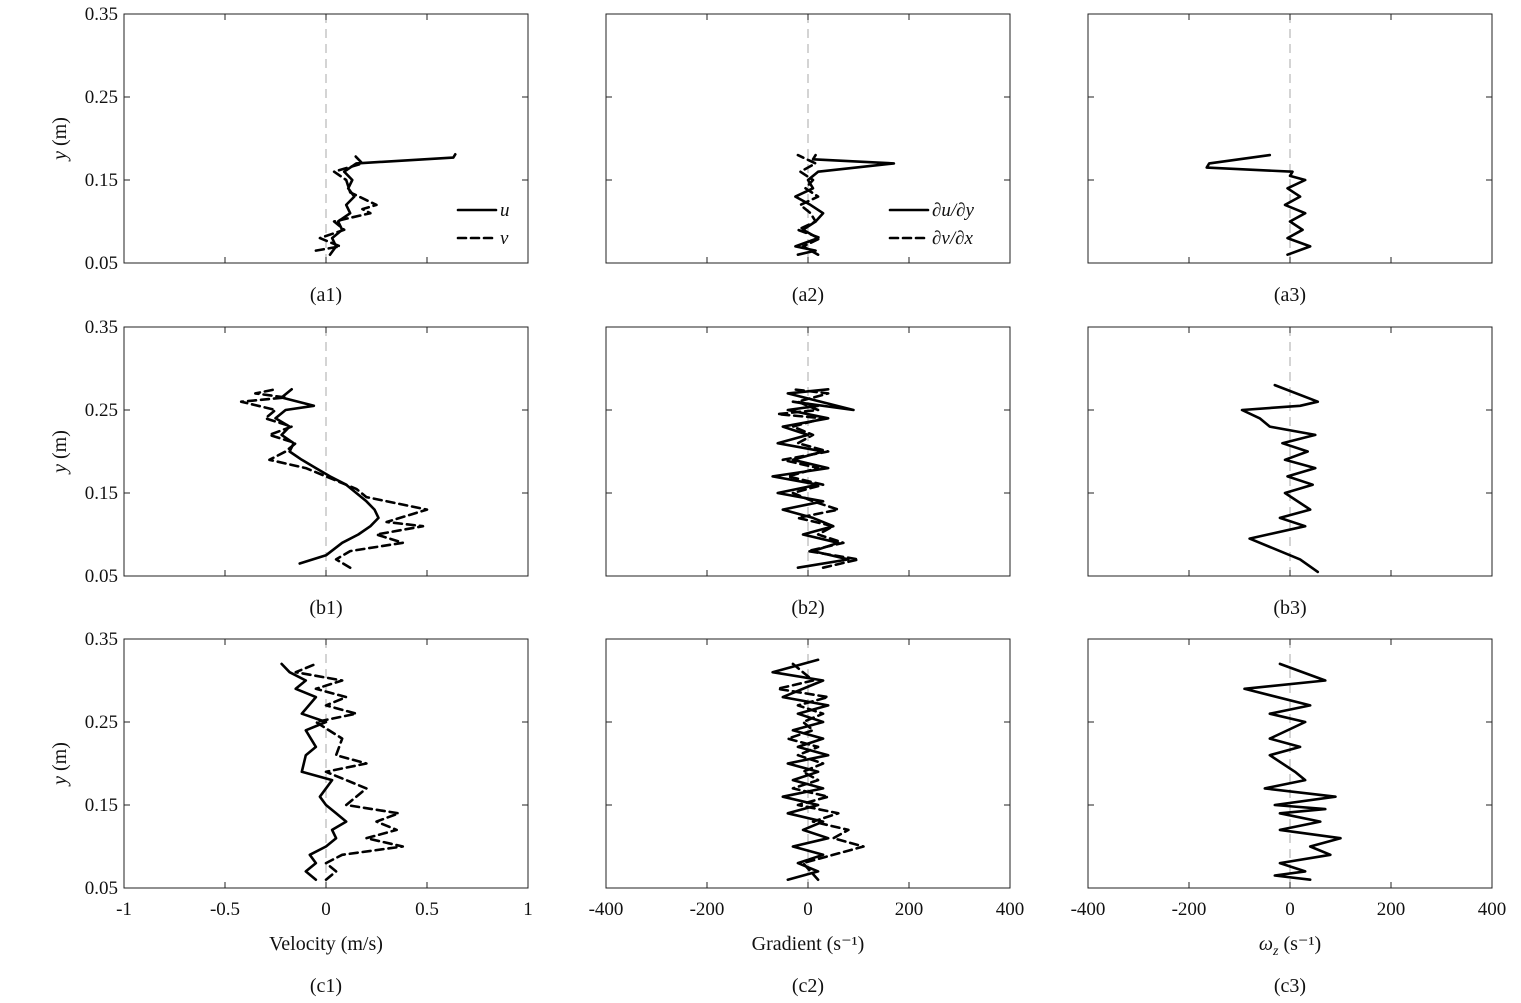 The height and width of the screenshot is (1003, 1521). I want to click on legend-label: v, so click(504, 238).